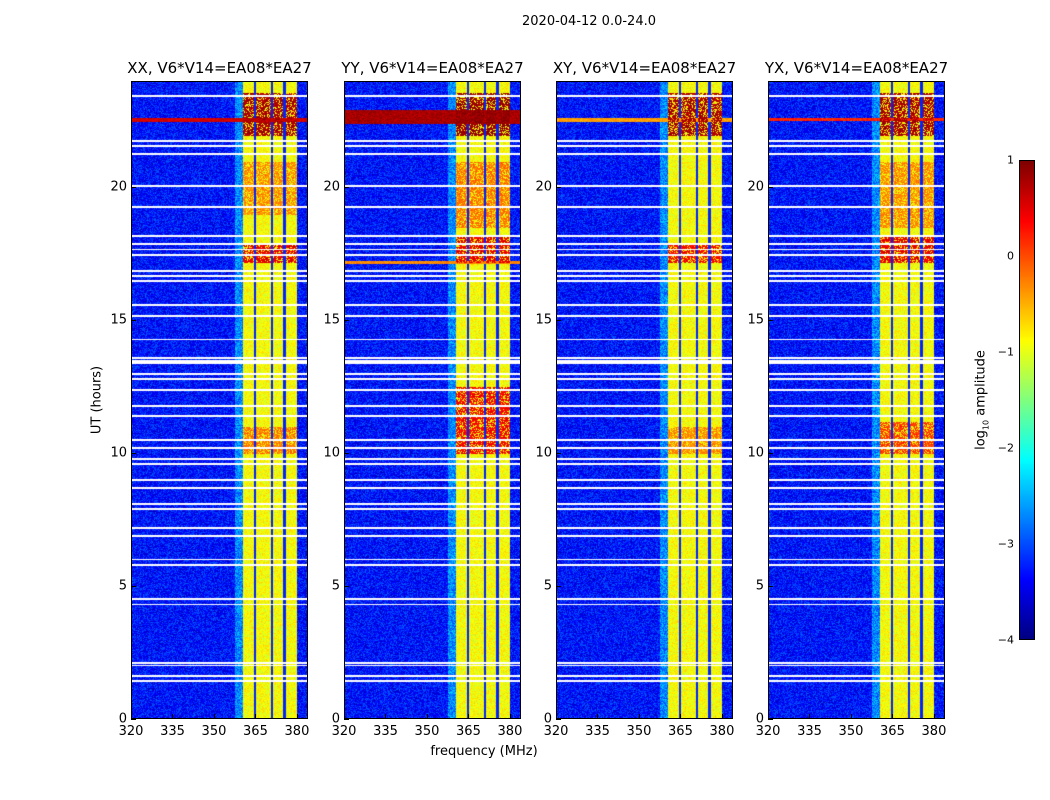  Describe the element at coordinates (982, 400) in the screenshot. I see `colorbar-label: log10 amplitude` at that location.